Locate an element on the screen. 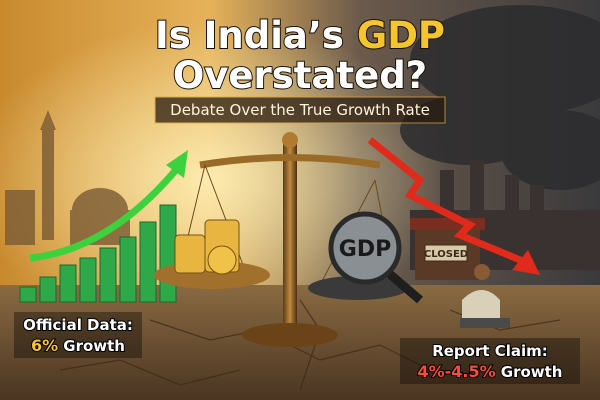 The width and height of the screenshot is (600, 400). left-callout-value: 6% Growth is located at coordinates (78, 345).